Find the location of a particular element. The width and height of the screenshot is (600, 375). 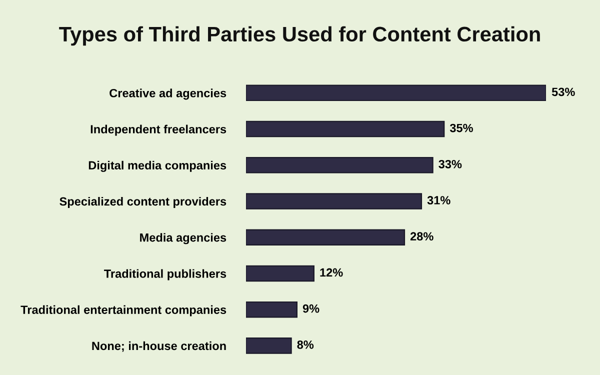

data-label: 31% is located at coordinates (438, 200).